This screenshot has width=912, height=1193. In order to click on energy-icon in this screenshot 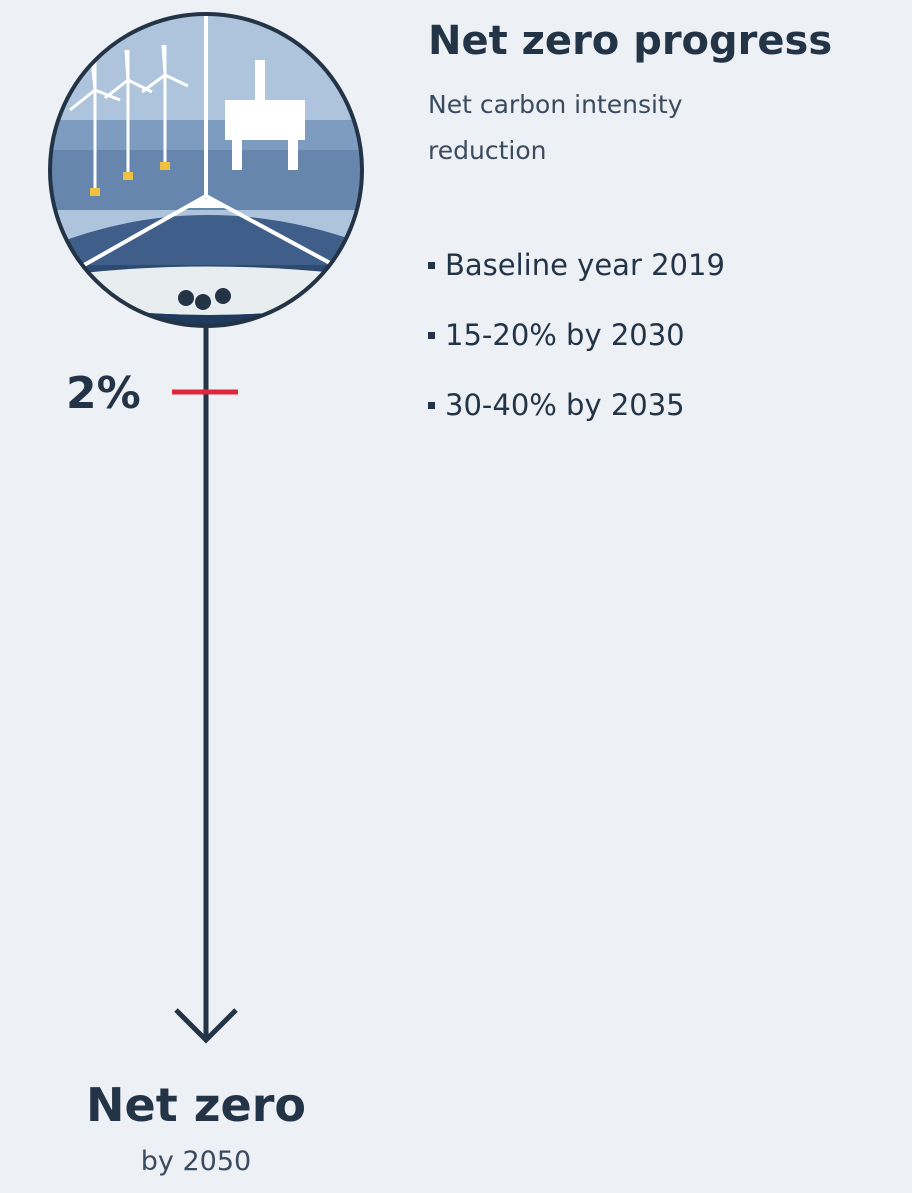, I will do `click(206, 170)`.